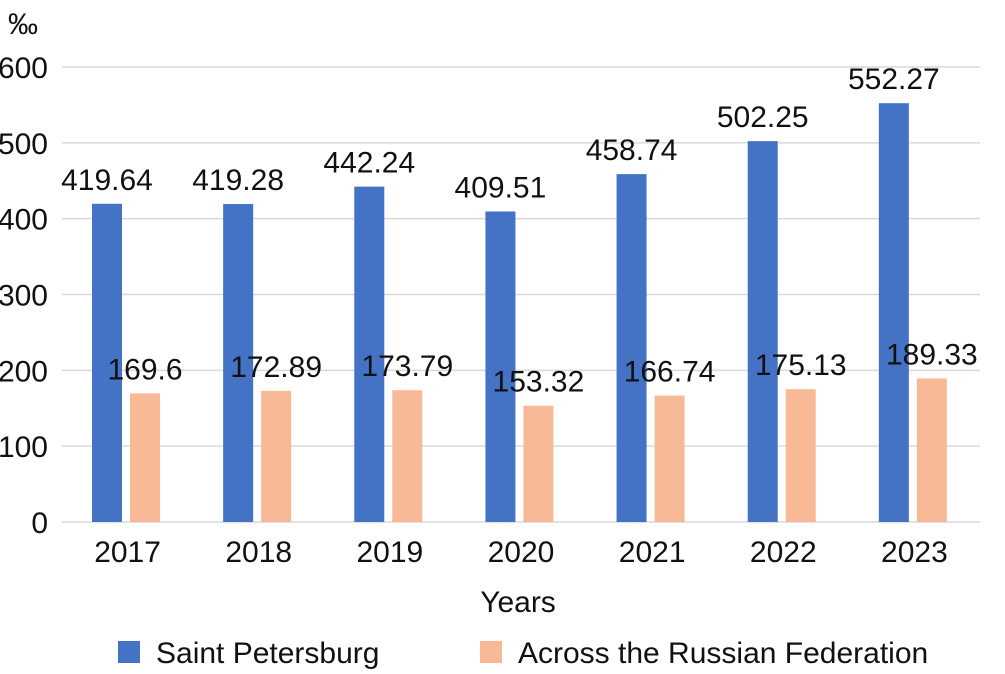 The height and width of the screenshot is (674, 1005). I want to click on x-tick-labels: 2017 2018 2019 2020 2021 2022 2023, so click(521, 552).